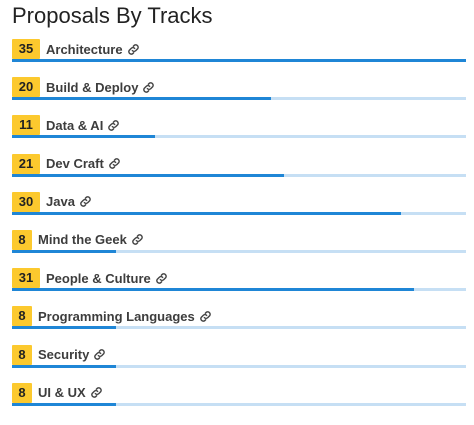 The height and width of the screenshot is (425, 474). Describe the element at coordinates (239, 316) in the screenshot. I see `track-header: 8 Programming Languages` at that location.